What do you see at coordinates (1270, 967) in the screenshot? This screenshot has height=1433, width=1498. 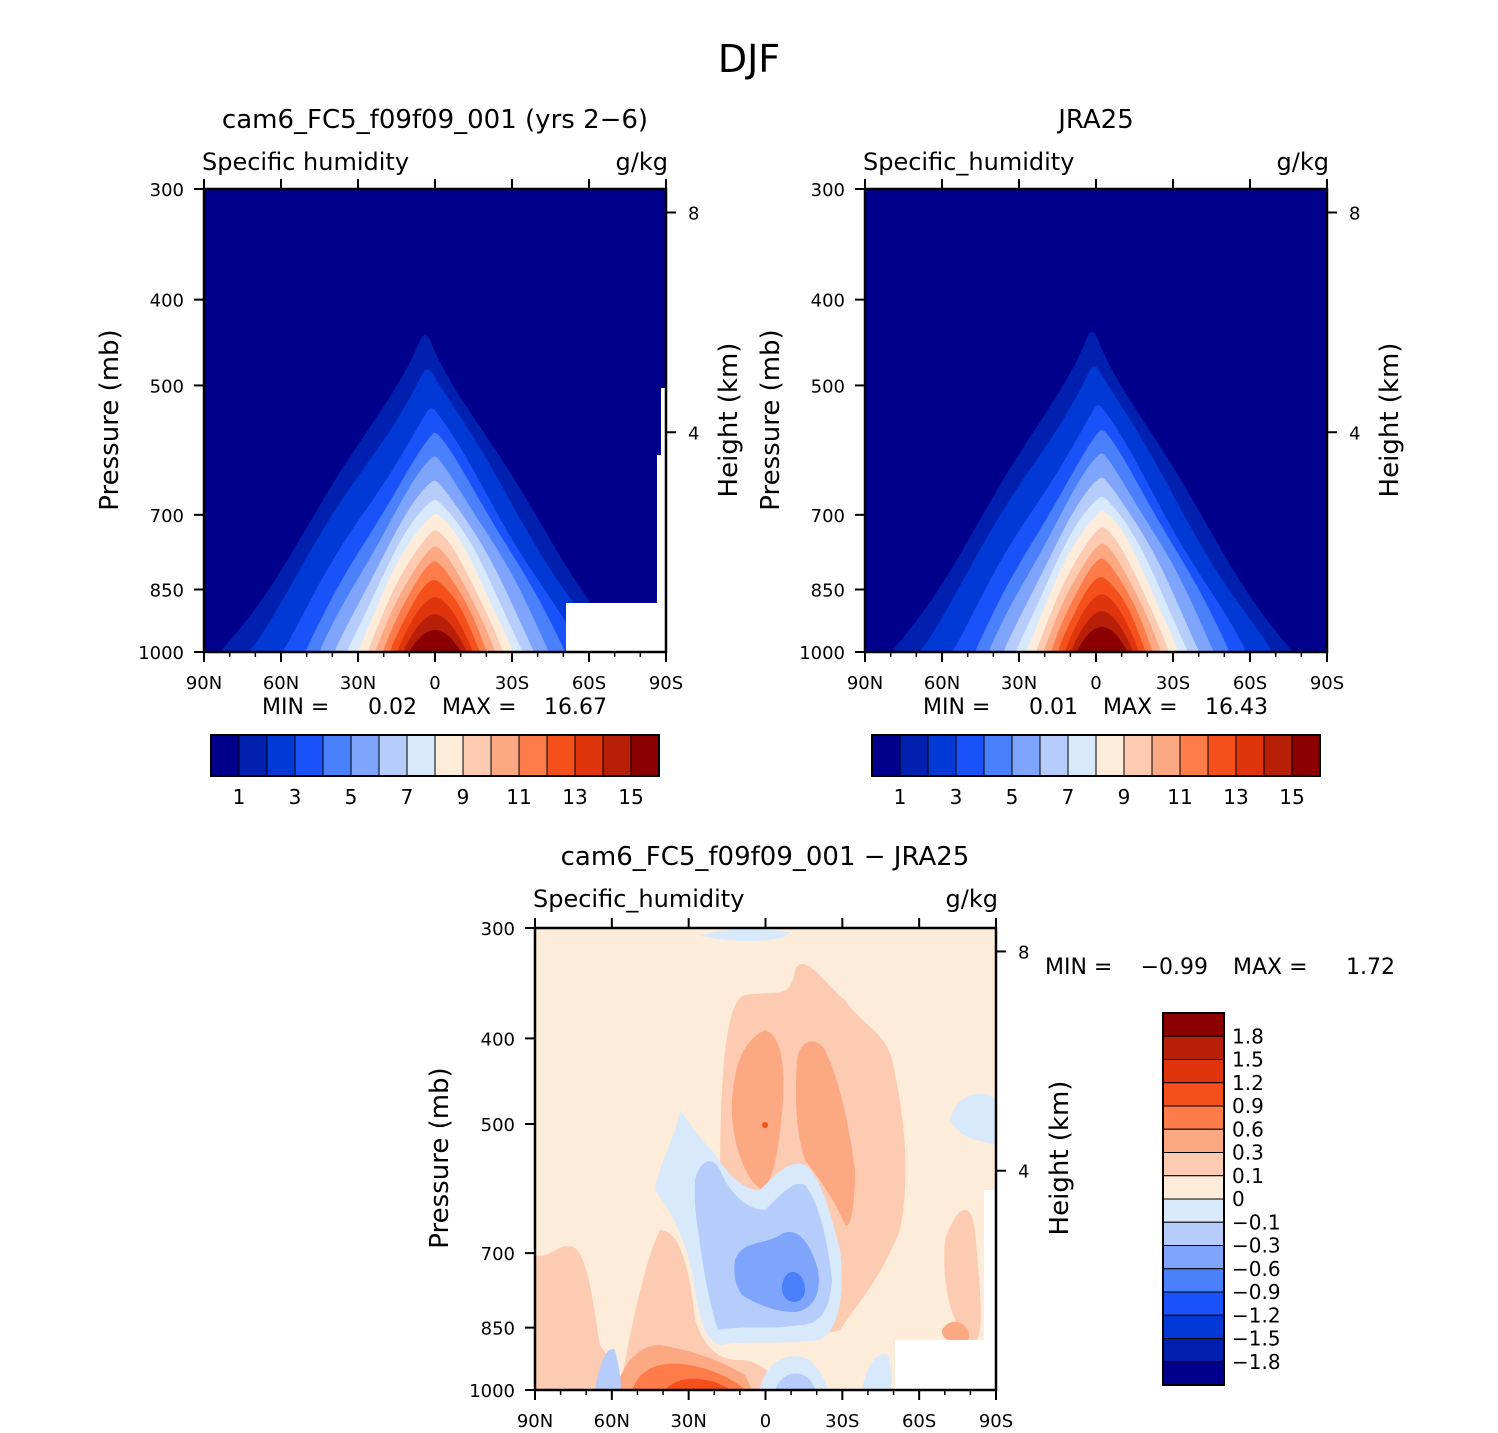 I see `panel-diff-max-label: MAX =` at bounding box center [1270, 967].